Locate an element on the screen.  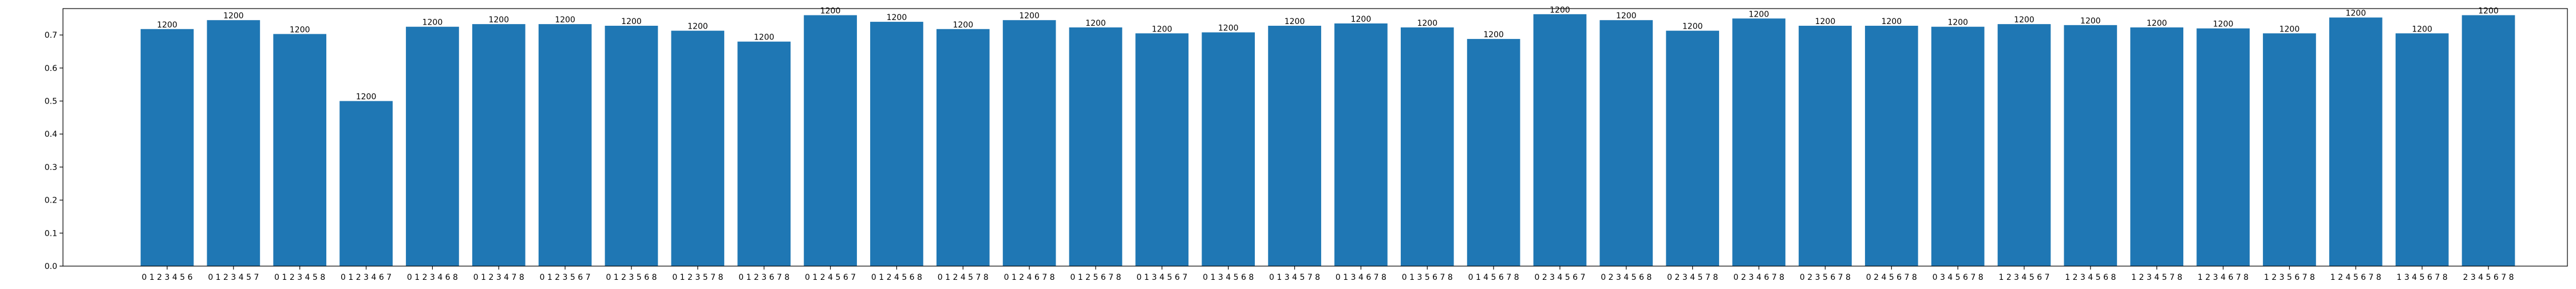
x-tick-label: 0 1 2 3 4 5 8 is located at coordinates (299, 277).